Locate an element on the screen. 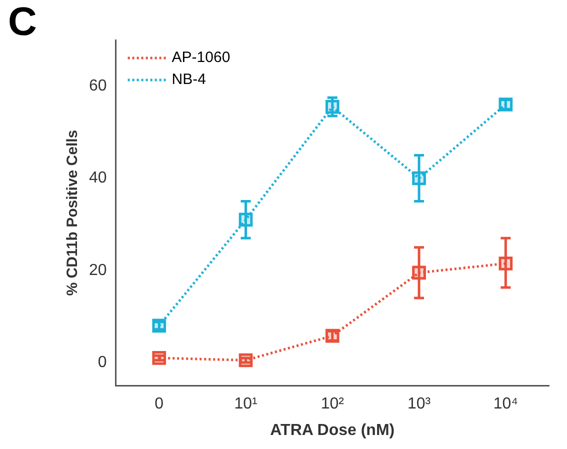 The image size is (567, 449). x-tick-label: 10³ is located at coordinates (419, 404).